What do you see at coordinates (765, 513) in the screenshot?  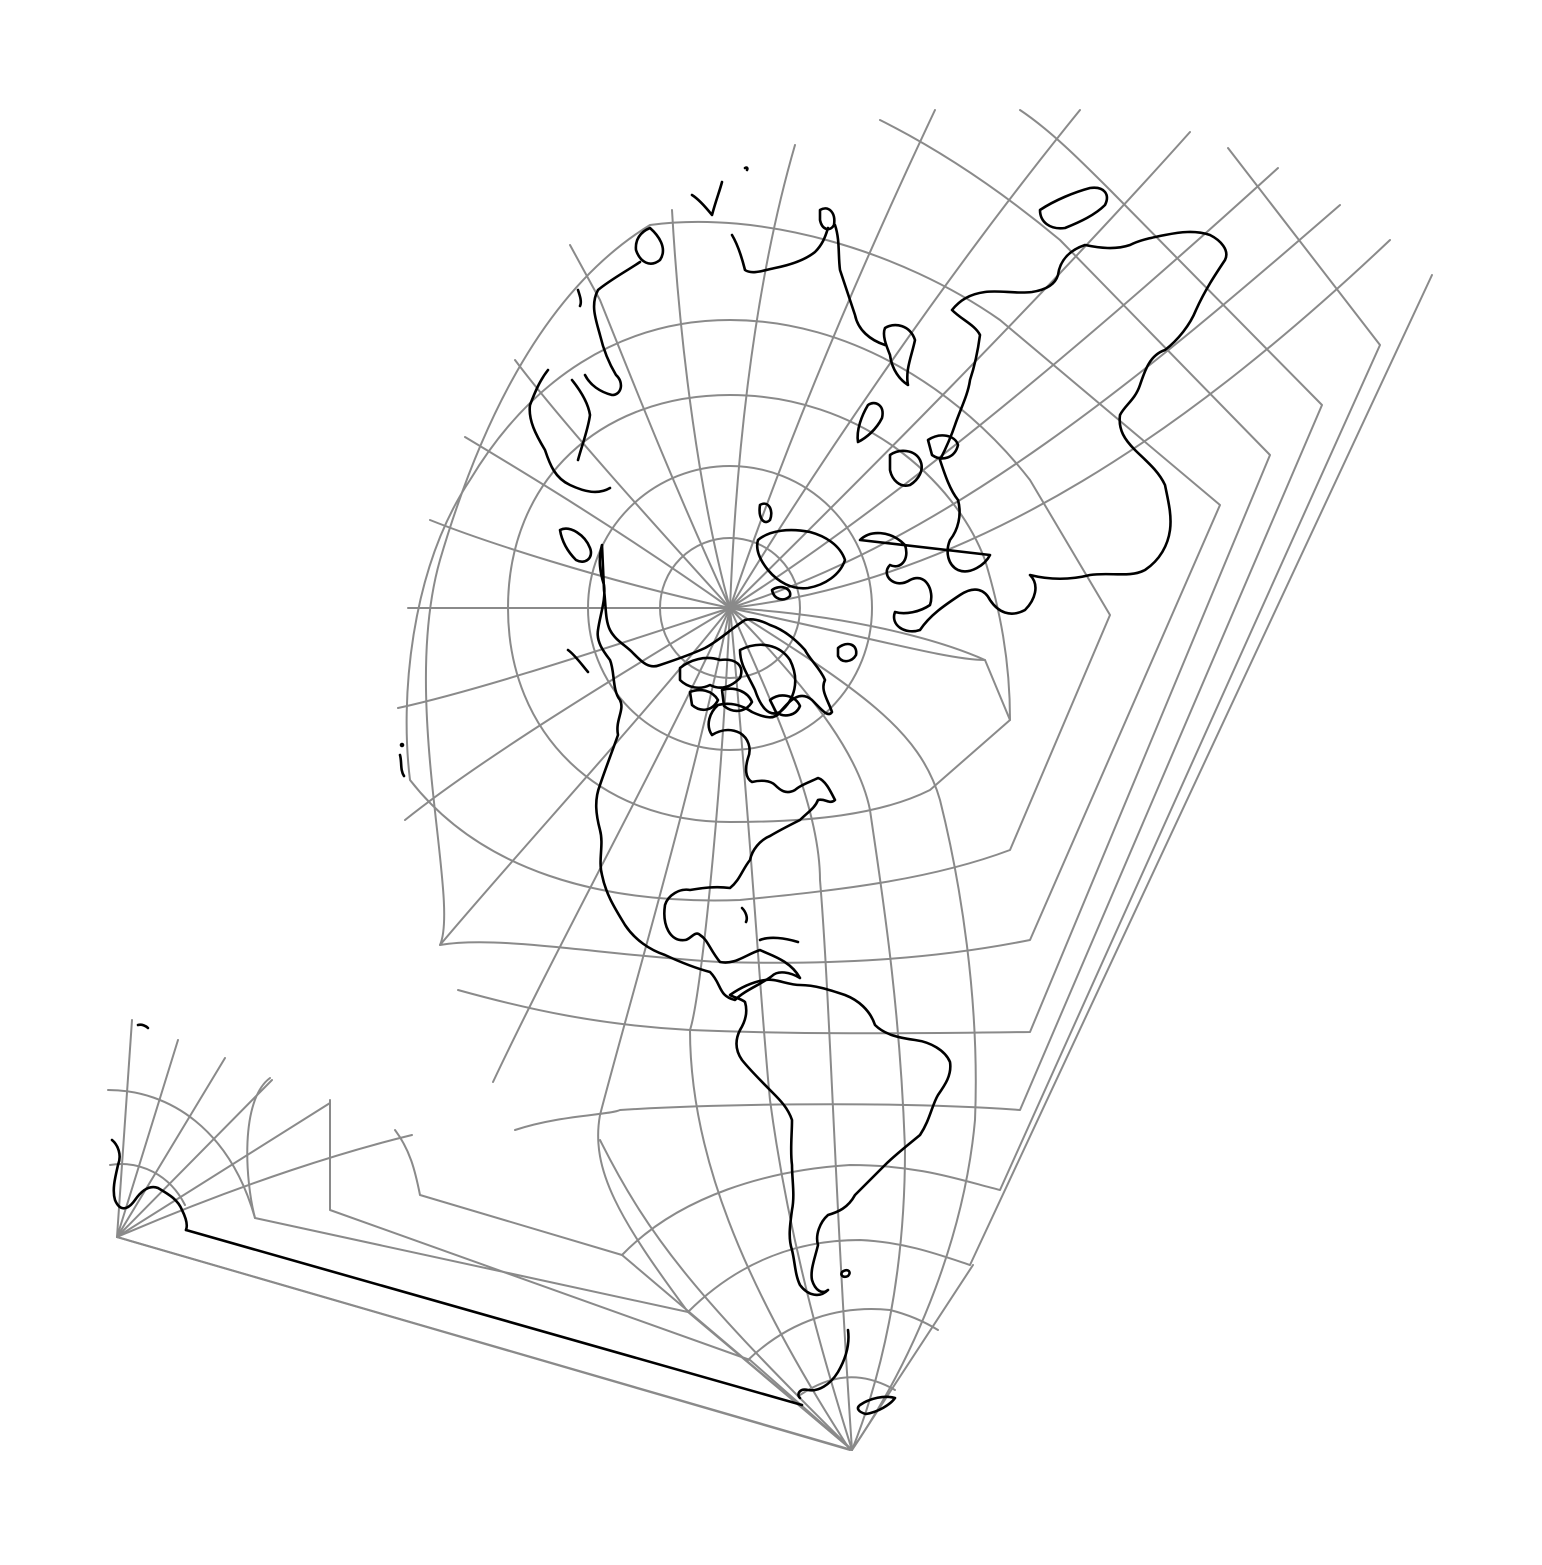 I see `svalbard` at bounding box center [765, 513].